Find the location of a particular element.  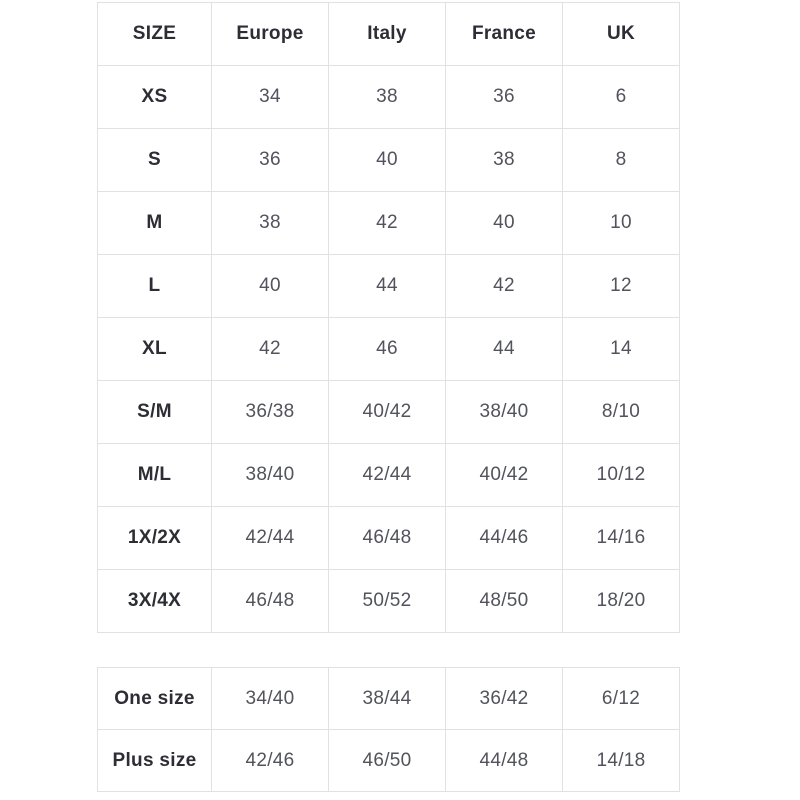

table-row: M 38 42 40 10 is located at coordinates (388, 223).